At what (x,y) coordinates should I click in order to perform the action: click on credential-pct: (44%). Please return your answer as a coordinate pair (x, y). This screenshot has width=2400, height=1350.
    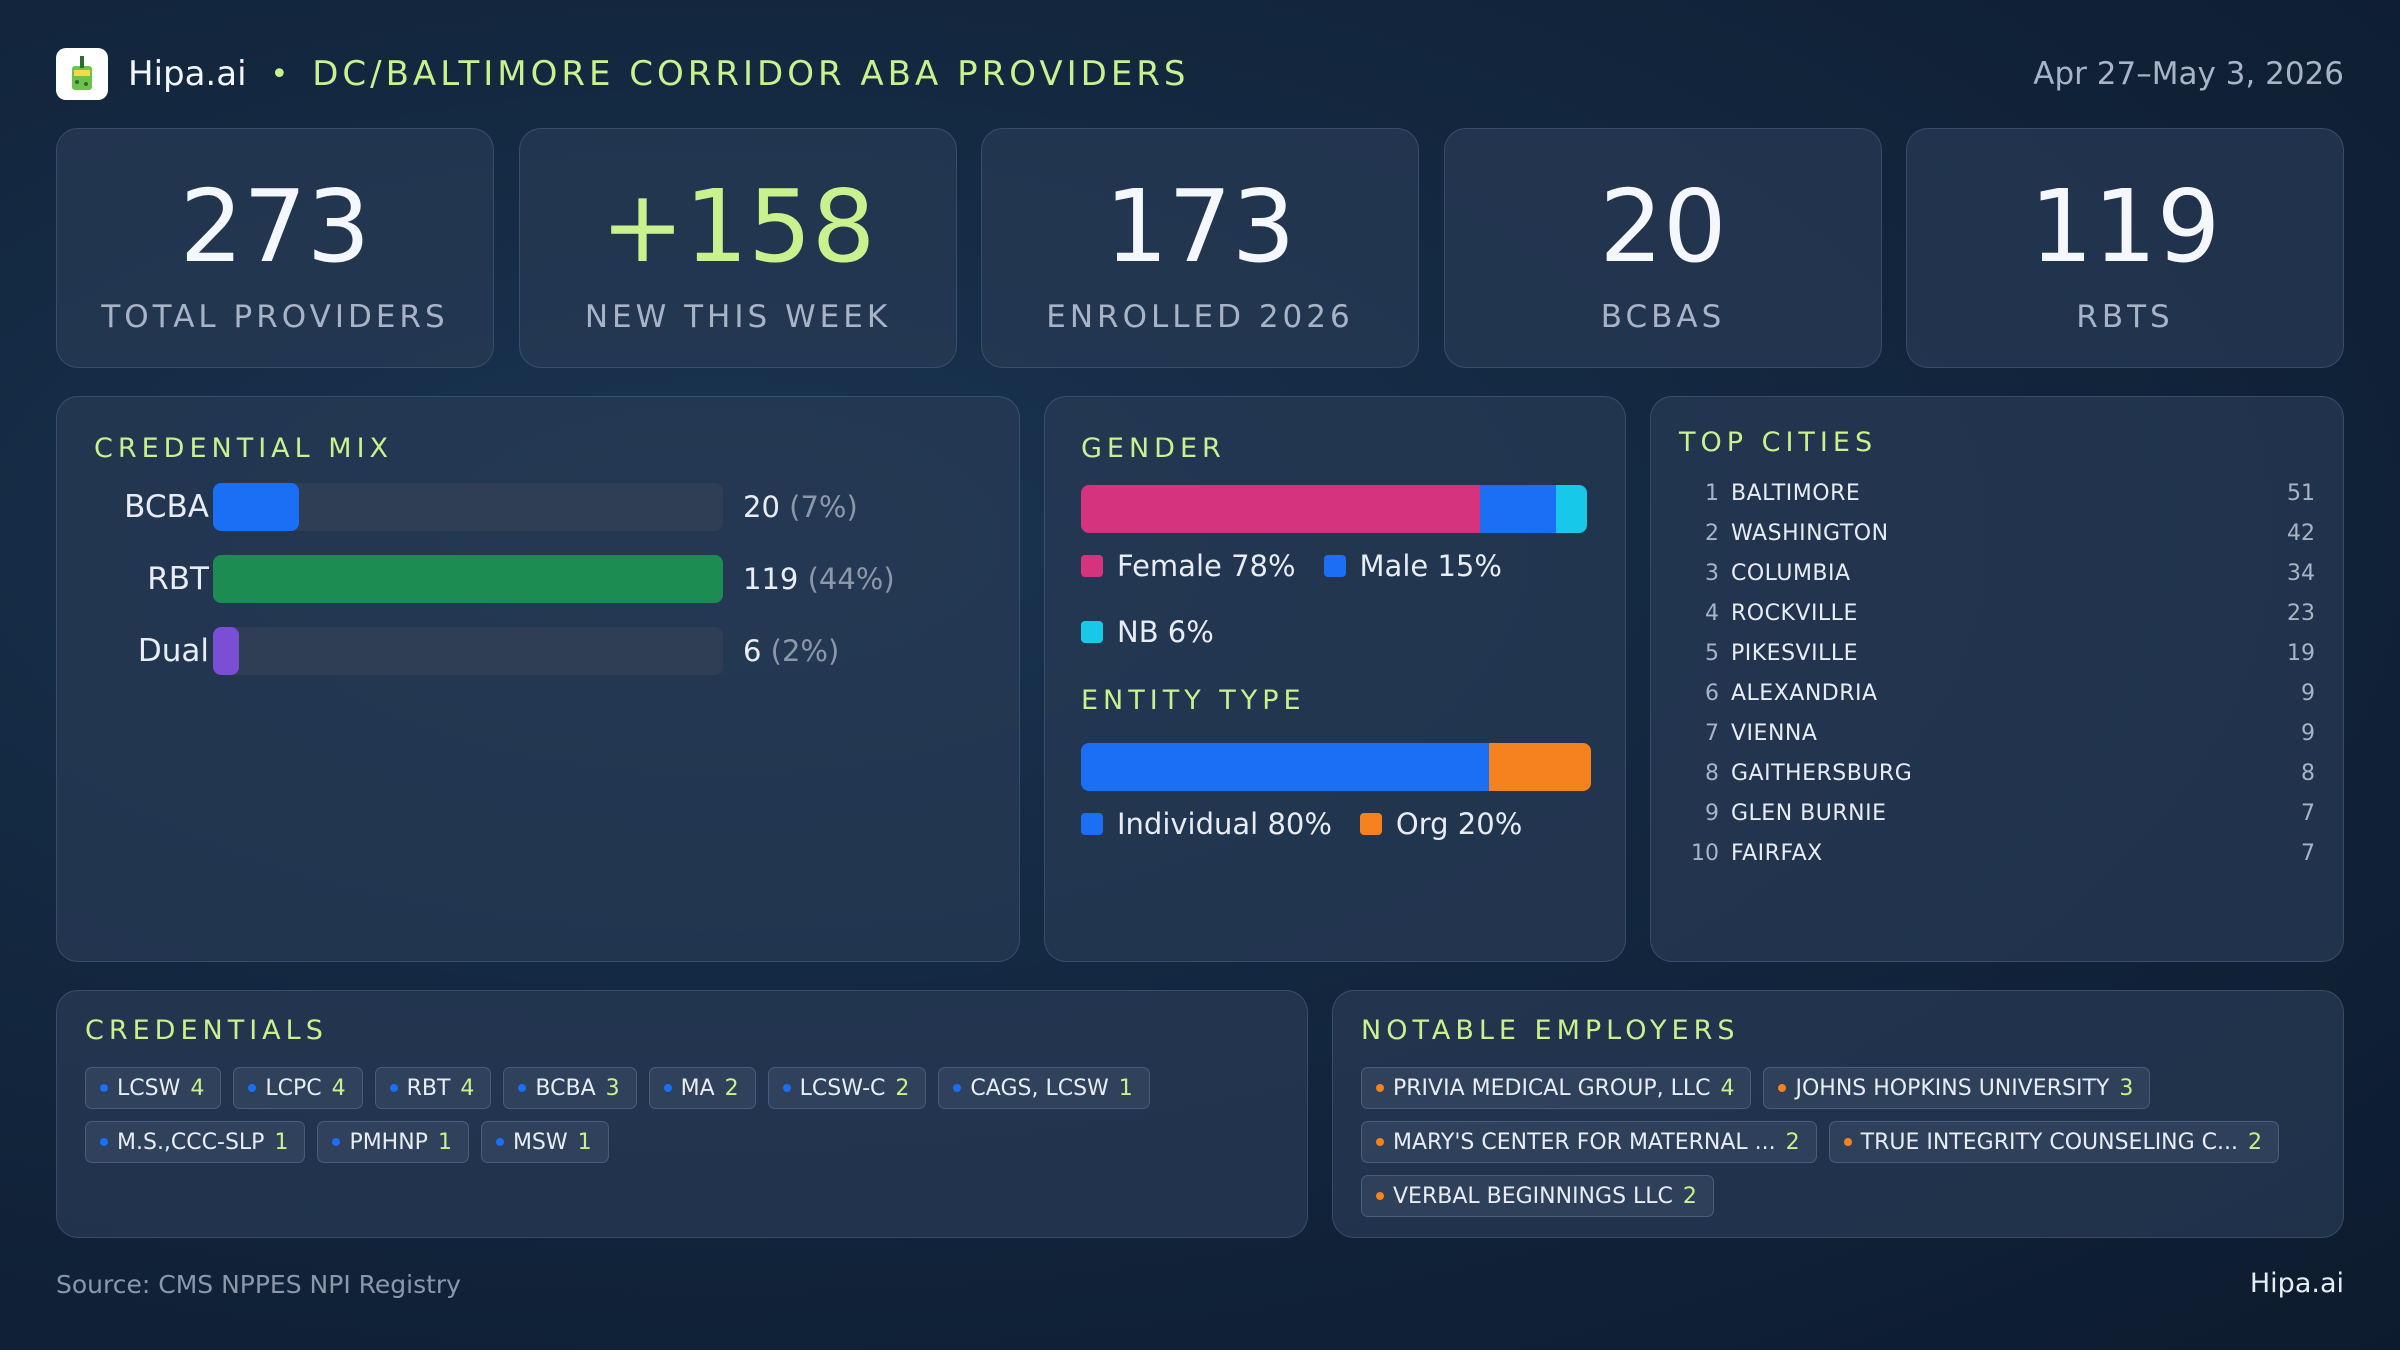
    Looking at the image, I should click on (851, 579).